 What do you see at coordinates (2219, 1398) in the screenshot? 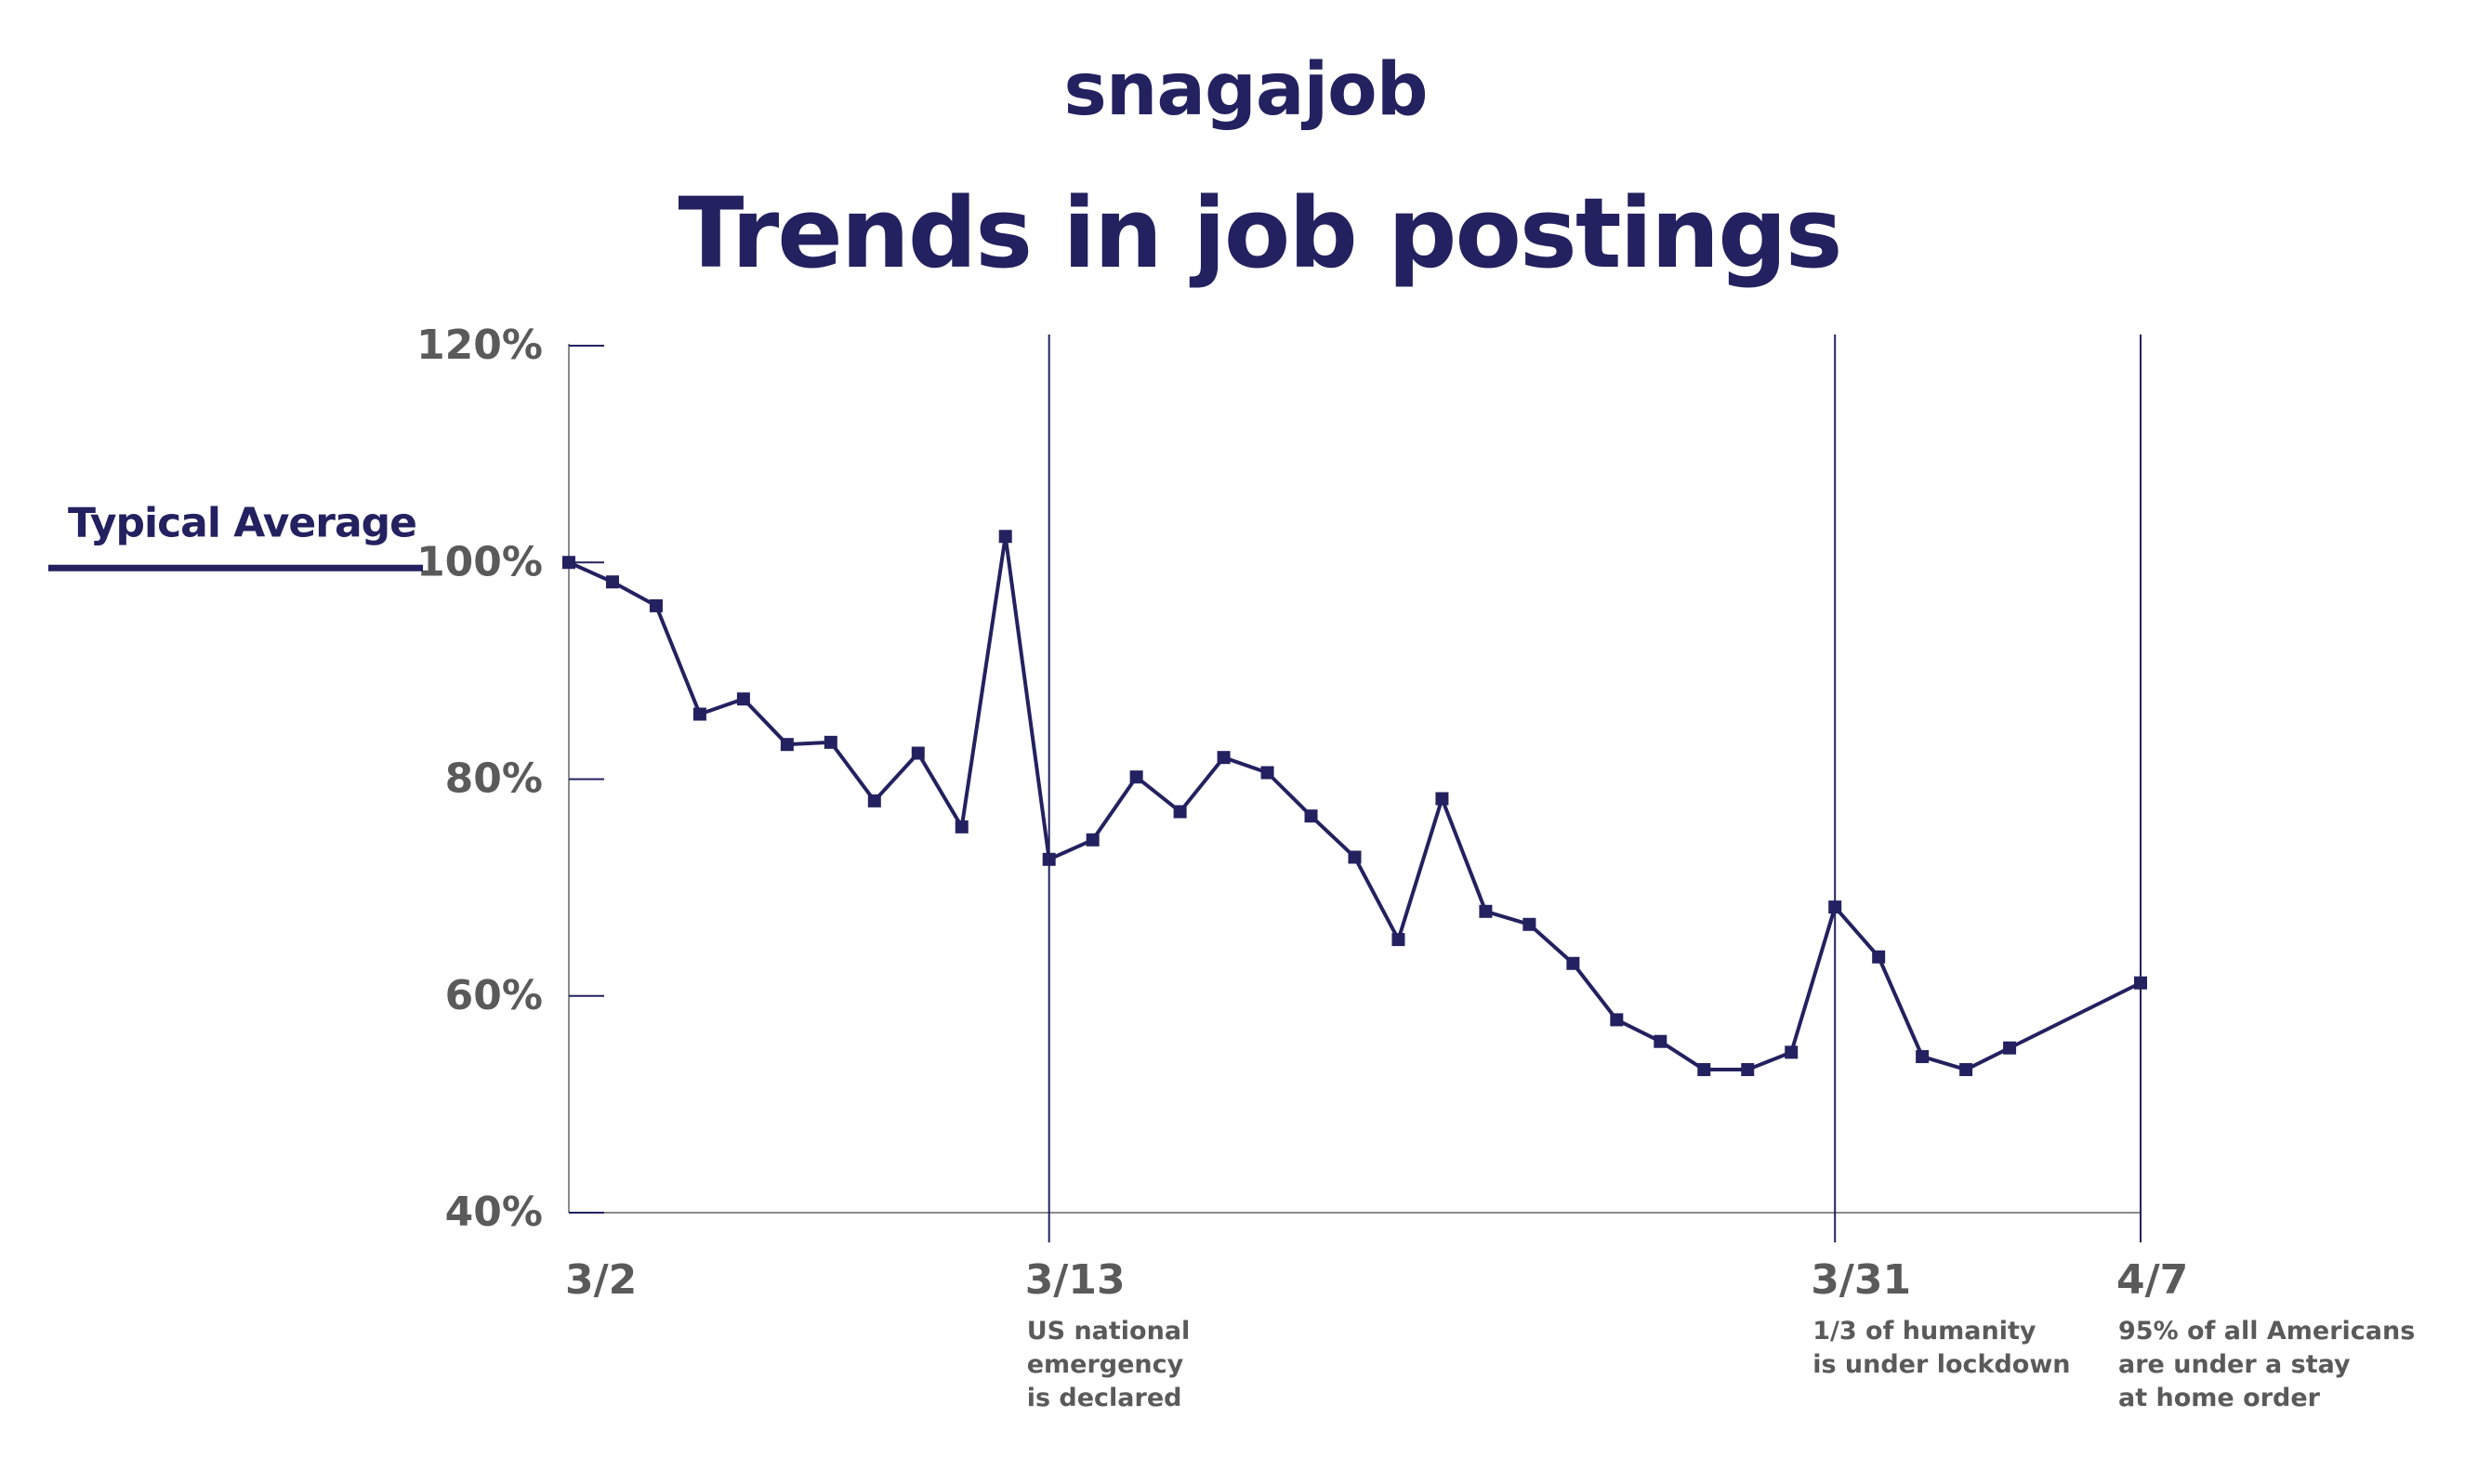
I see `event-annotation-line: at home order` at bounding box center [2219, 1398].